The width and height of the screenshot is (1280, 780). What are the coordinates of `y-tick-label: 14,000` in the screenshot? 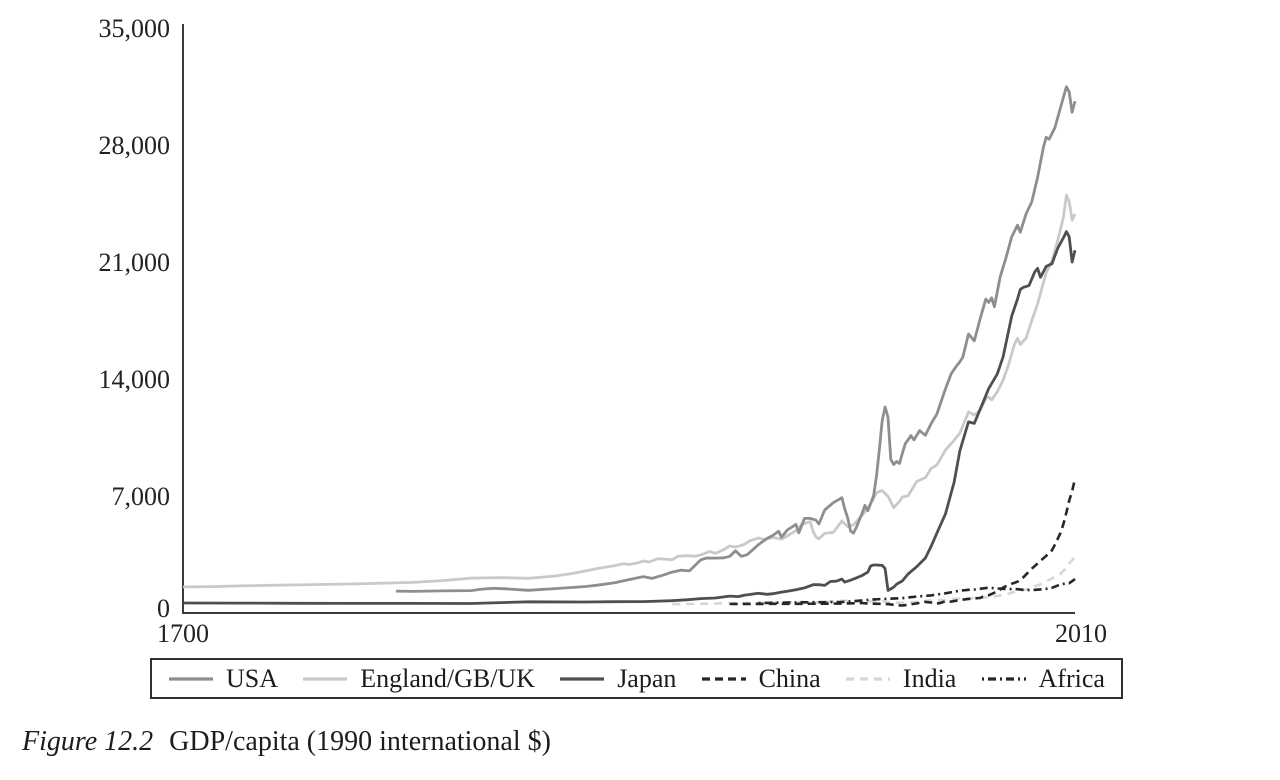 It's located at (135, 379).